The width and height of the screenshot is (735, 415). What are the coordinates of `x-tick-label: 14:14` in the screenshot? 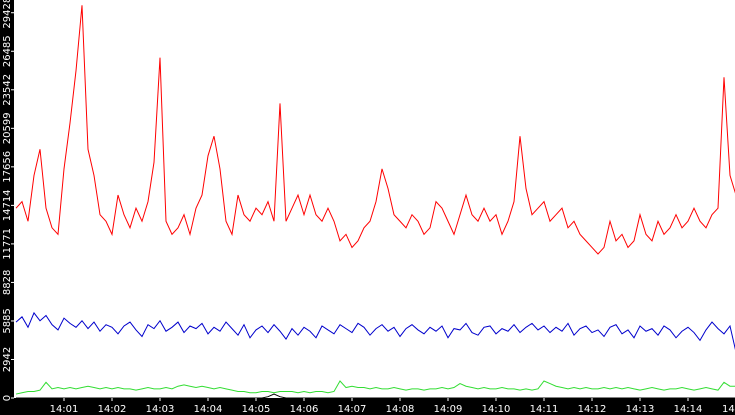 It's located at (688, 409).